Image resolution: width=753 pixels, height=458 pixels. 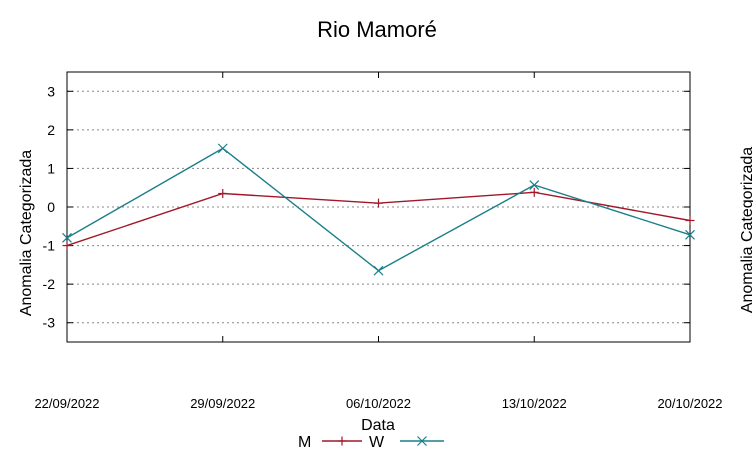 I want to click on y-tick-label: -2, so click(x=49, y=284).